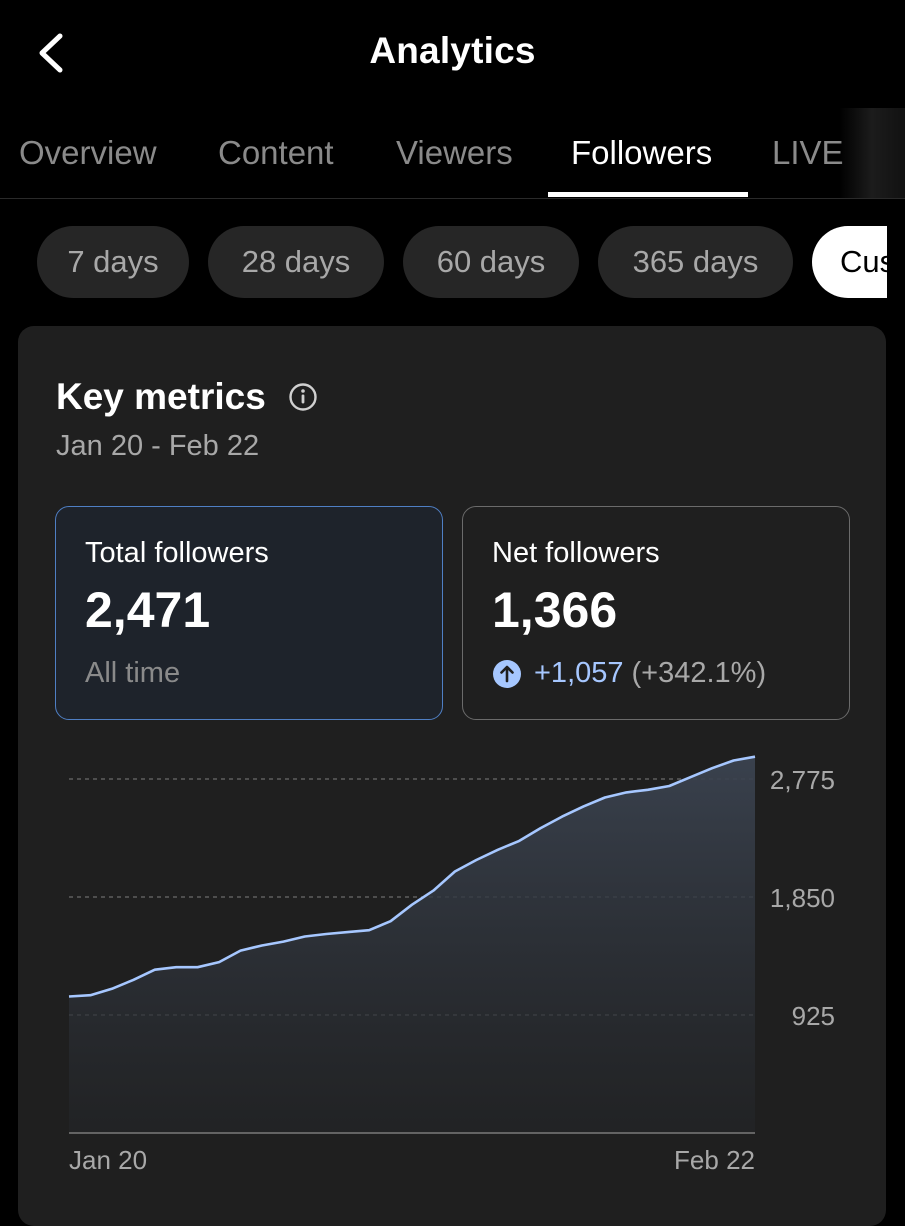  Describe the element at coordinates (642, 152) in the screenshot. I see `tab-followers: Followers` at that location.